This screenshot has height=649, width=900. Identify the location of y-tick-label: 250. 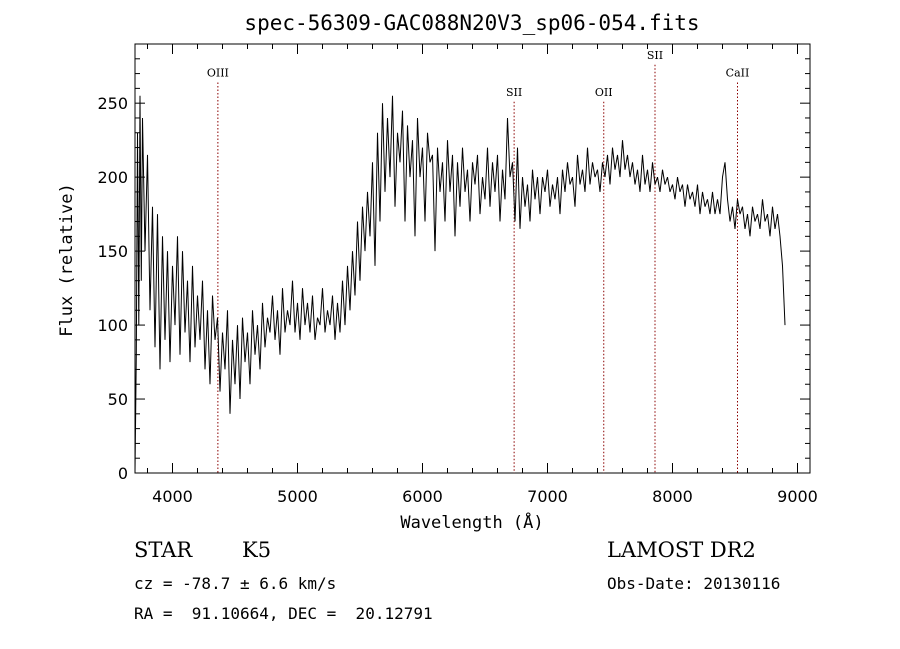
(112, 103).